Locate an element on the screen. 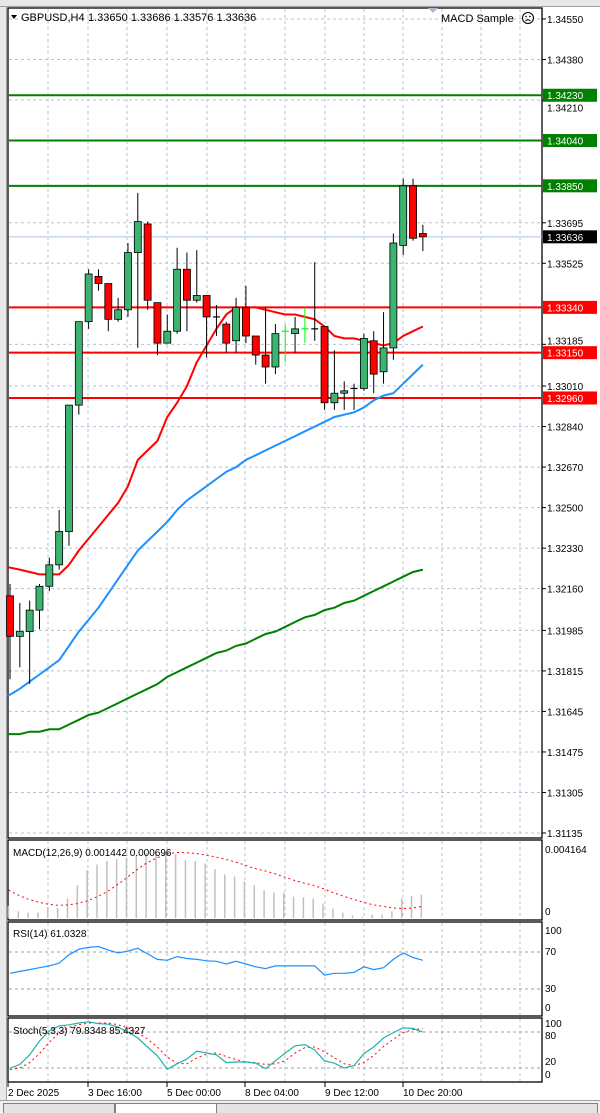 This screenshot has width=600, height=1113. level-price-label: 1.34230 is located at coordinates (565, 96).